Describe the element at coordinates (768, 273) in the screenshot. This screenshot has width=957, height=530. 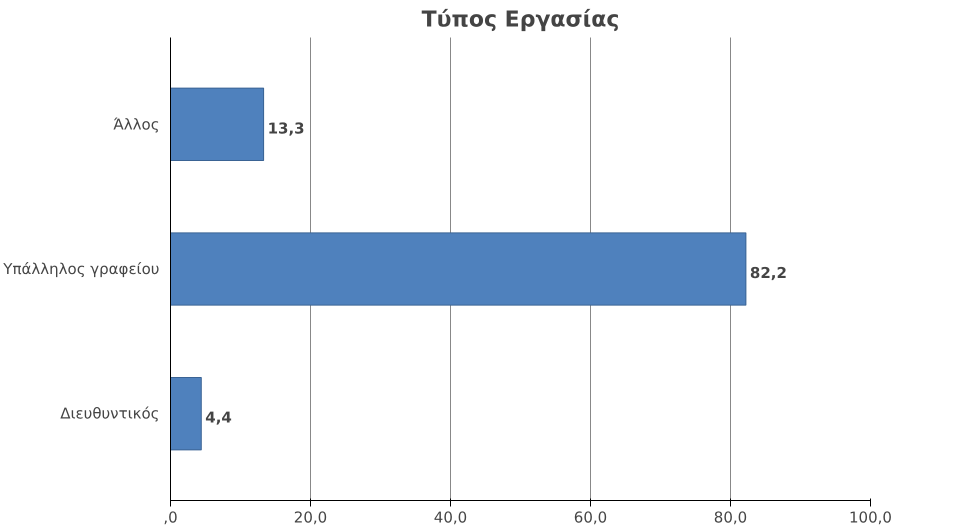
I see `data-label: 82,2` at that location.